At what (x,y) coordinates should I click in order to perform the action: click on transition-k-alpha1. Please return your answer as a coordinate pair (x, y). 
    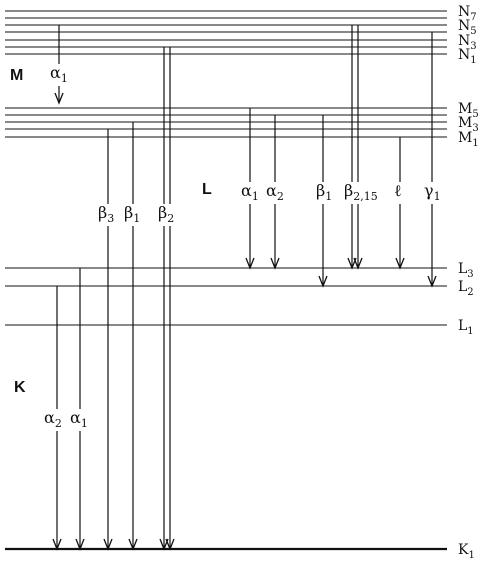
    Looking at the image, I should click on (80, 409).